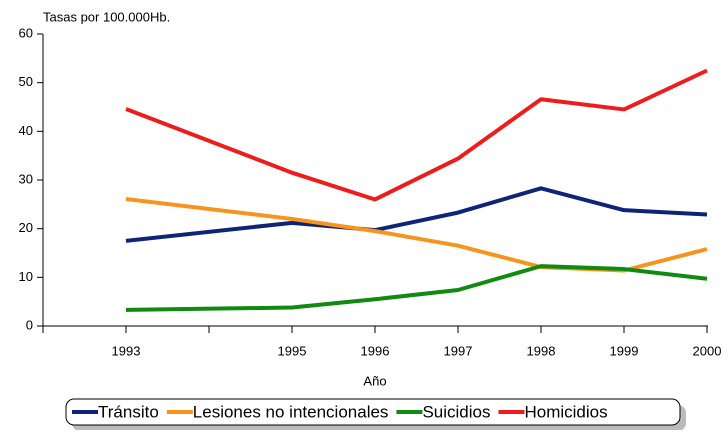  What do you see at coordinates (374, 380) in the screenshot?
I see `x-axis-label: Año` at bounding box center [374, 380].